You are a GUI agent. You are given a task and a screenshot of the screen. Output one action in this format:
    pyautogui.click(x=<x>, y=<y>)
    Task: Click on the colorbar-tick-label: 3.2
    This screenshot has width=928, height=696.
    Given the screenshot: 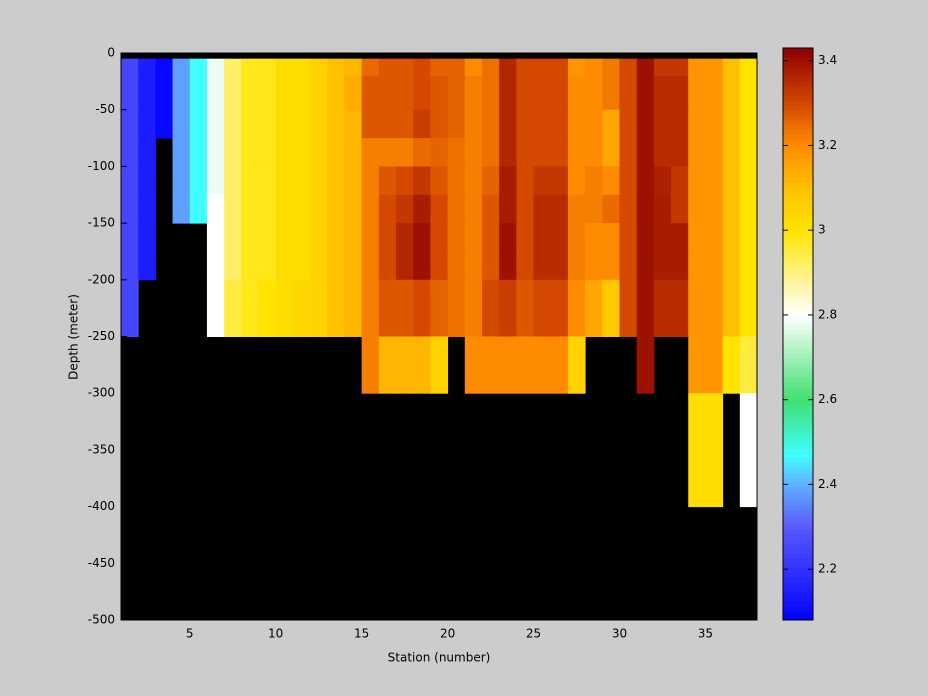 What is the action you would take?
    pyautogui.click(x=827, y=145)
    